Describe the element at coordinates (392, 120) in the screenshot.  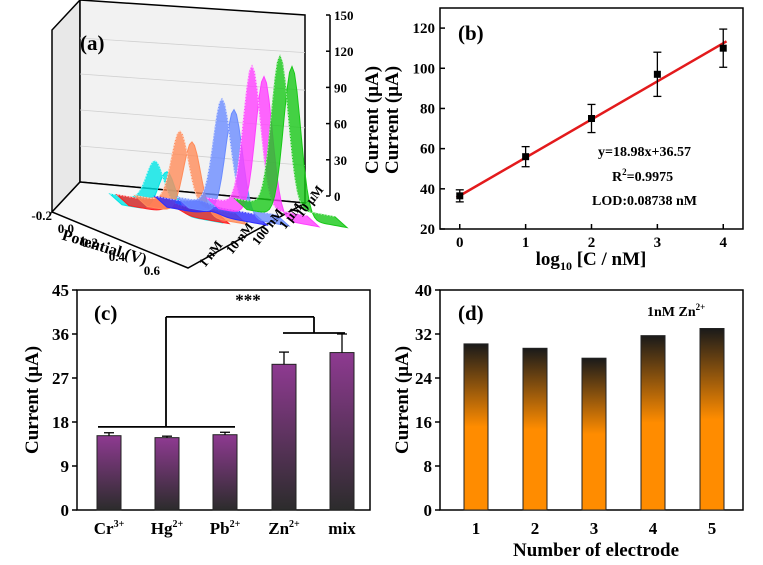
I see `panel-b-y-label: Current (μA)` at that location.